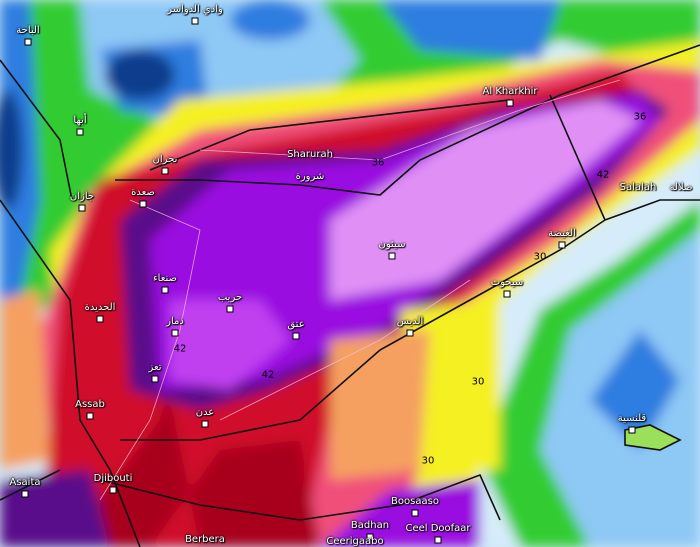 This screenshot has height=547, width=700. I want to click on city-label: عتق, so click(296, 324).